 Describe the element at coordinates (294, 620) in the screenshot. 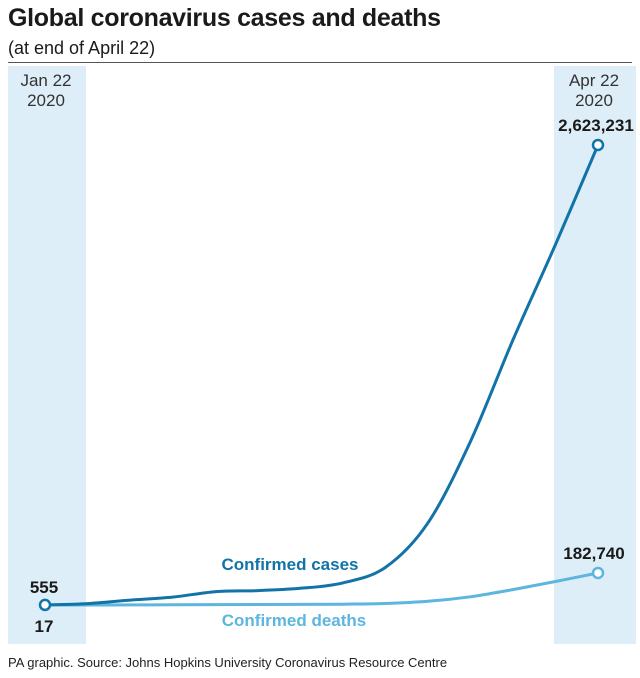

I see `series-label-deaths: Confirmed deaths` at that location.